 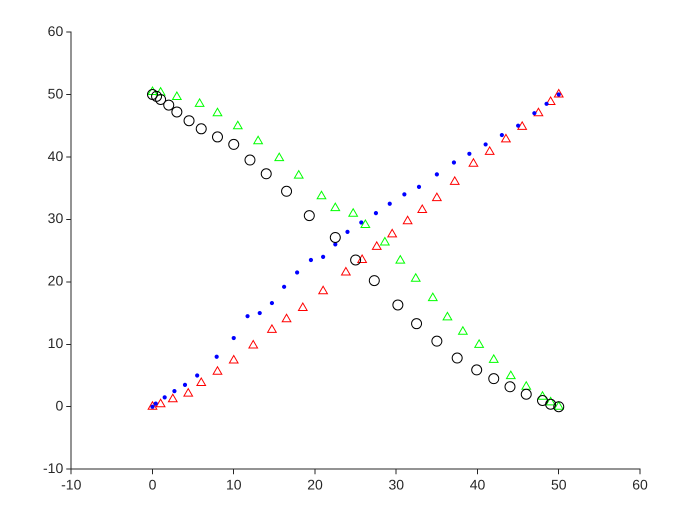 What do you see at coordinates (71, 484) in the screenshot?
I see `x-tick-label: -10` at bounding box center [71, 484].